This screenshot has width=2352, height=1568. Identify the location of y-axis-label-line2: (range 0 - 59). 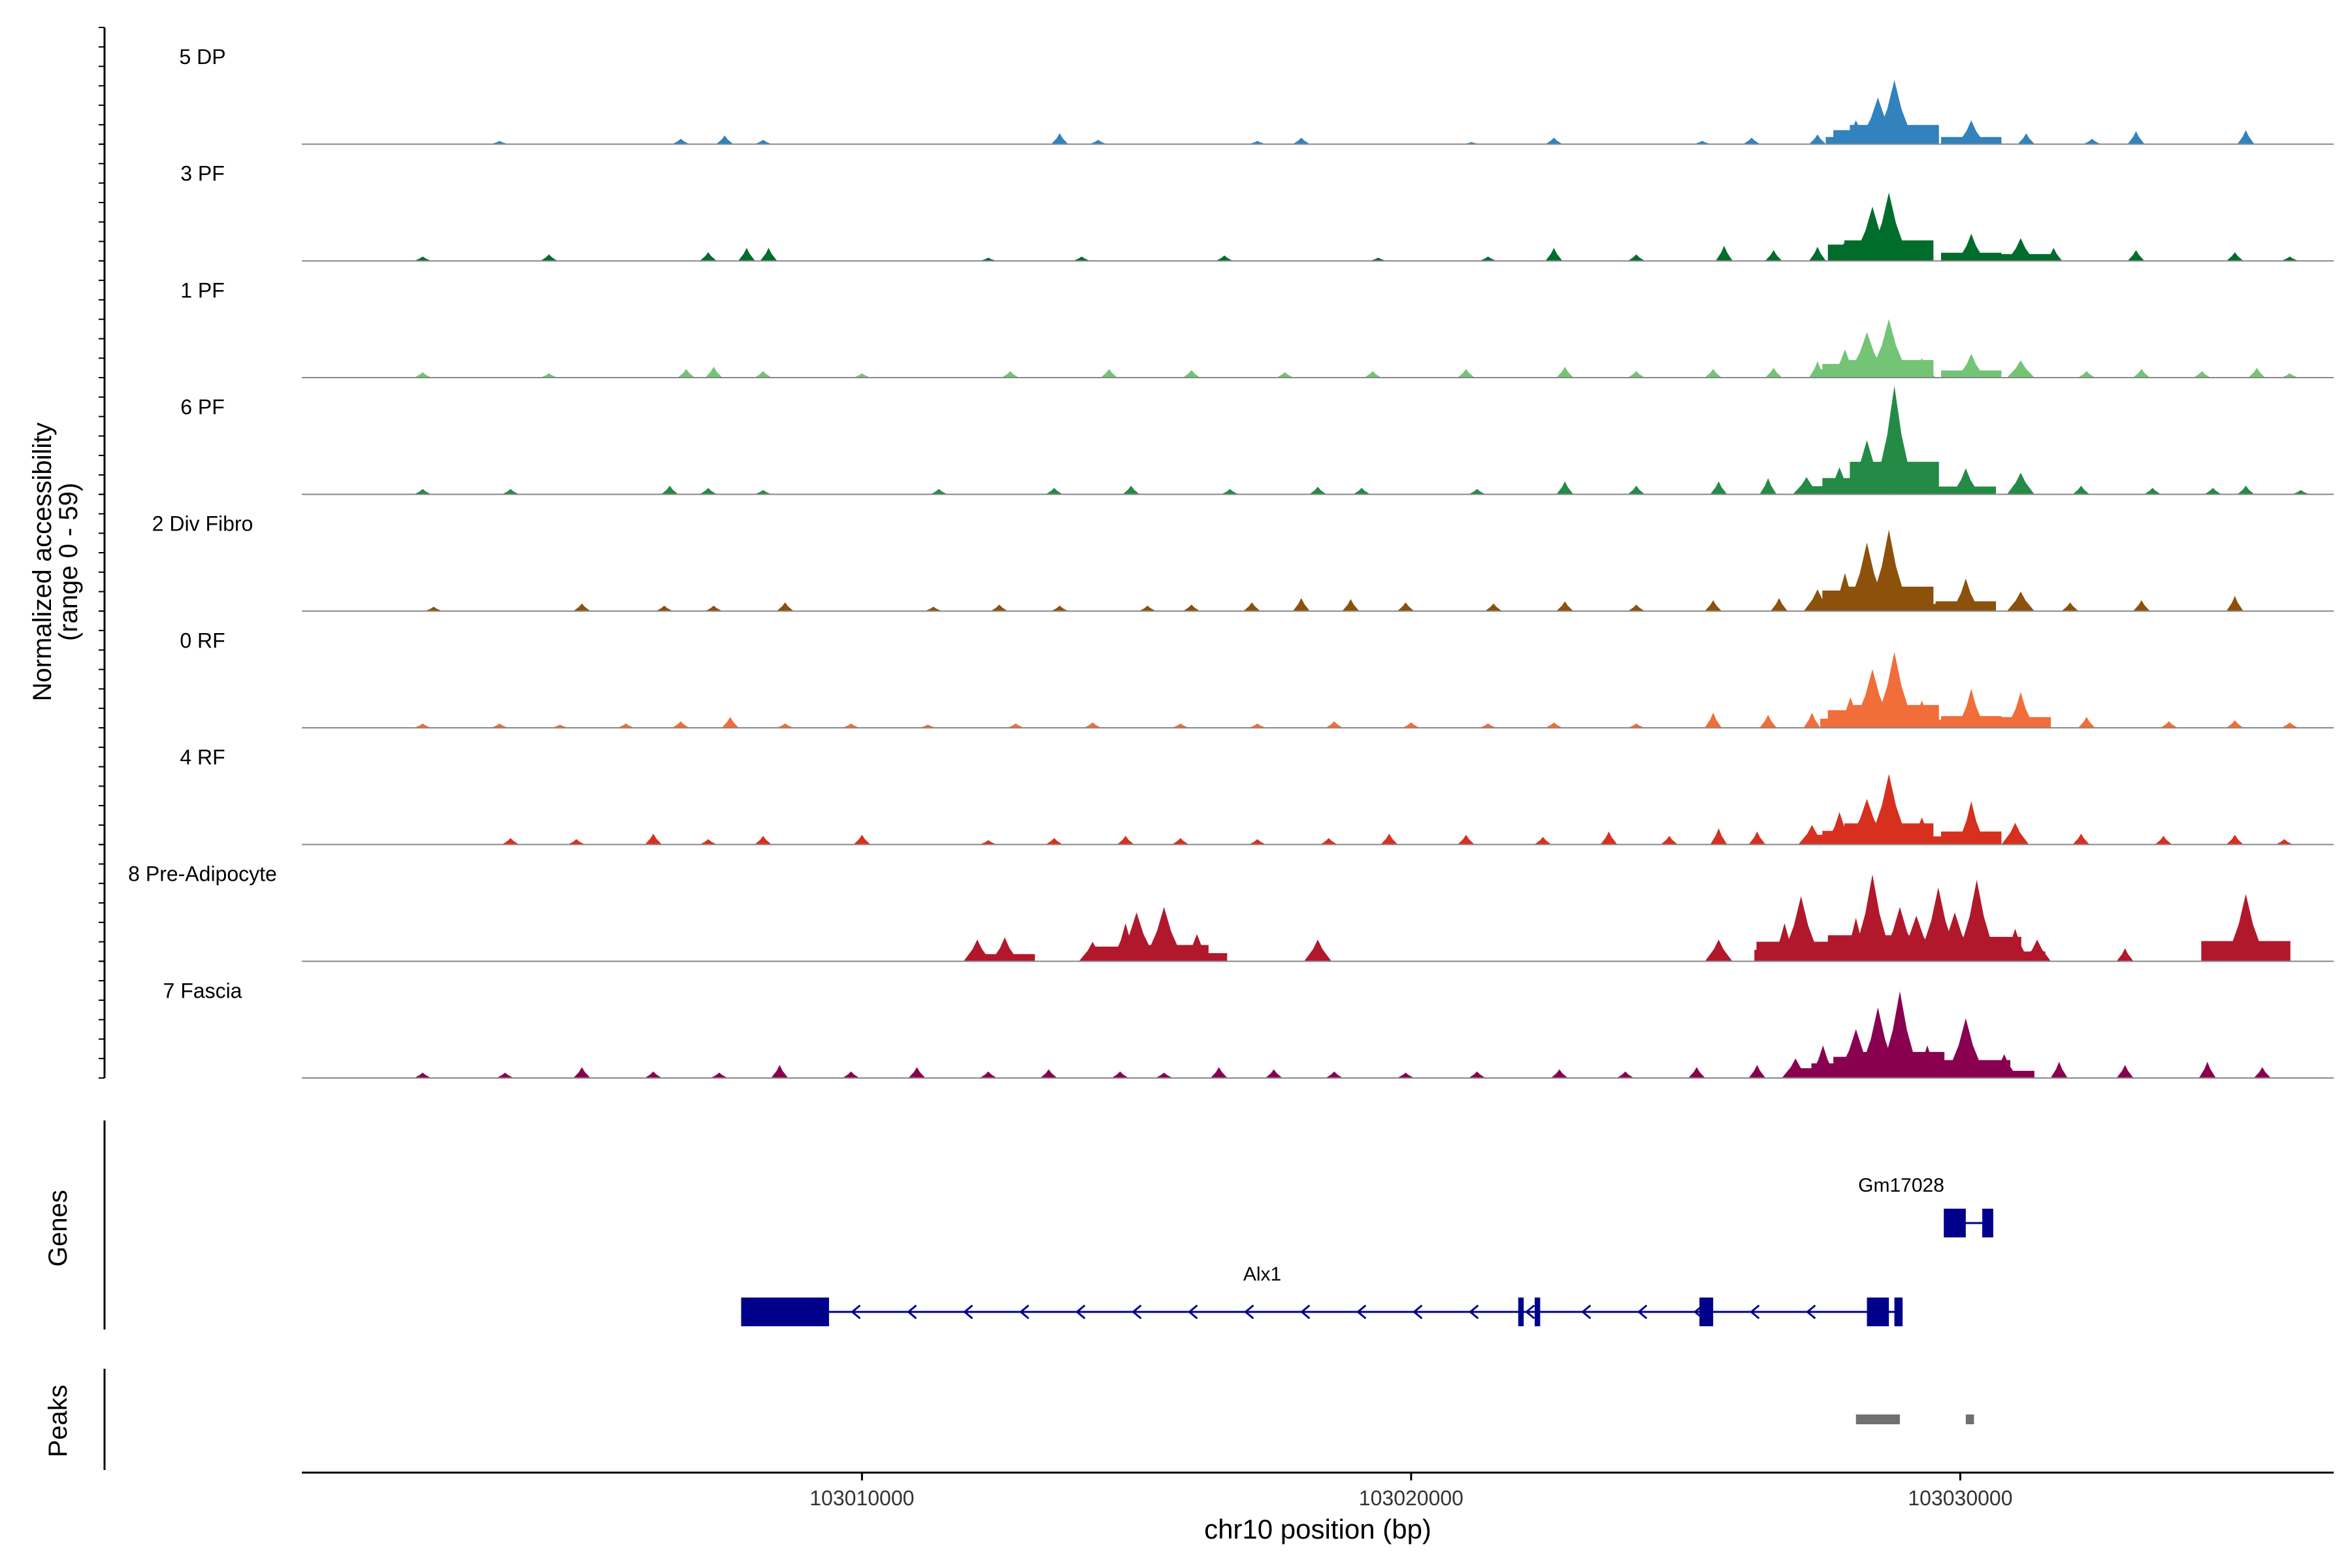
(68, 562).